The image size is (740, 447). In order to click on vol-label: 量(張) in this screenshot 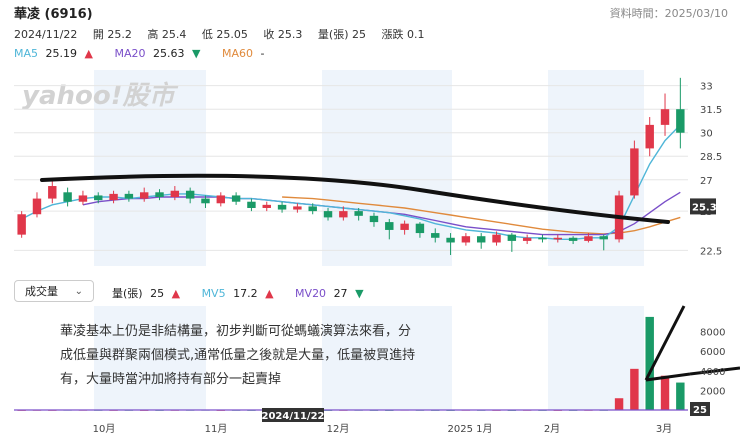, I will do `click(127, 293)`.